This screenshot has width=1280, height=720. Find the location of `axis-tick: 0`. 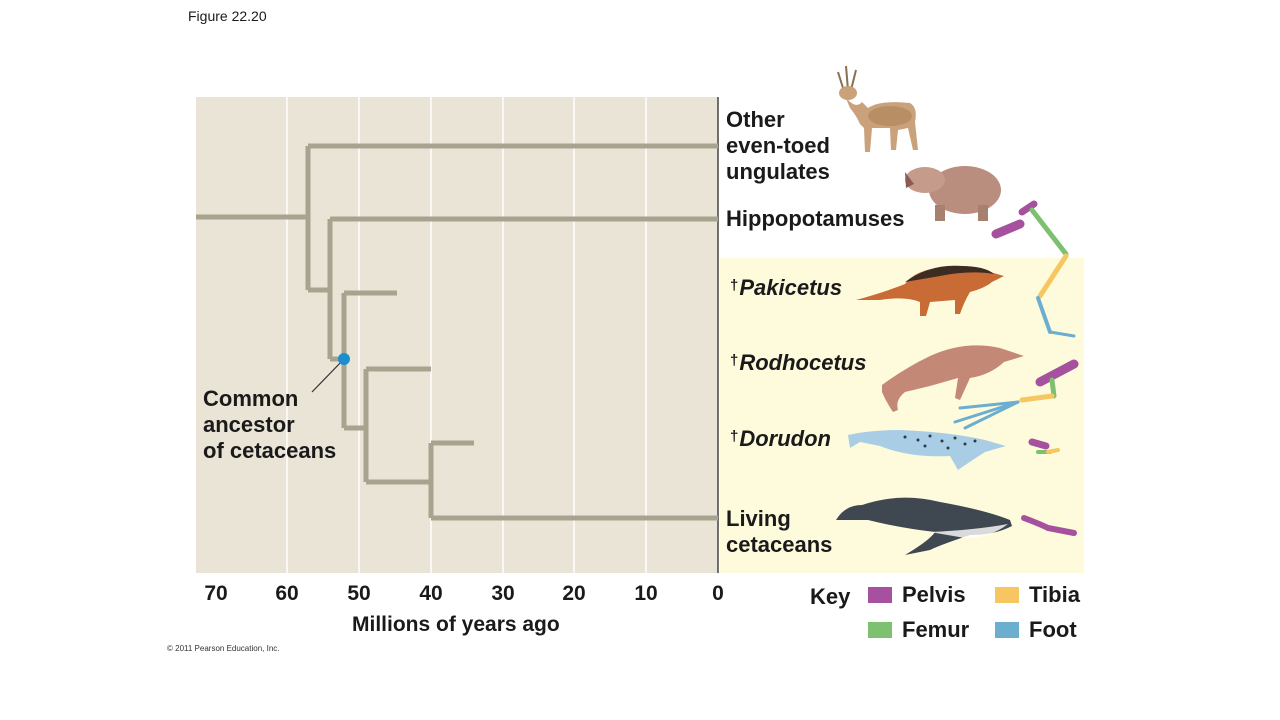

axis-tick: 0 is located at coordinates (718, 593).